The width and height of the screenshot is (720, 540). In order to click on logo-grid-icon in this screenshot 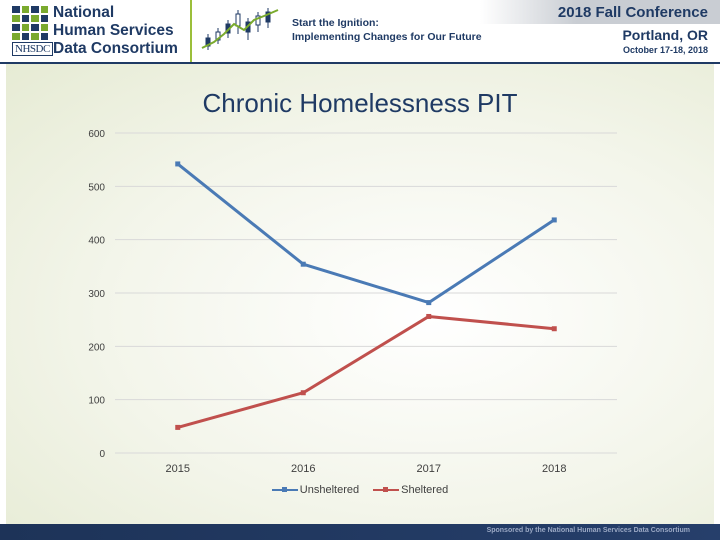, I will do `click(30, 23)`.